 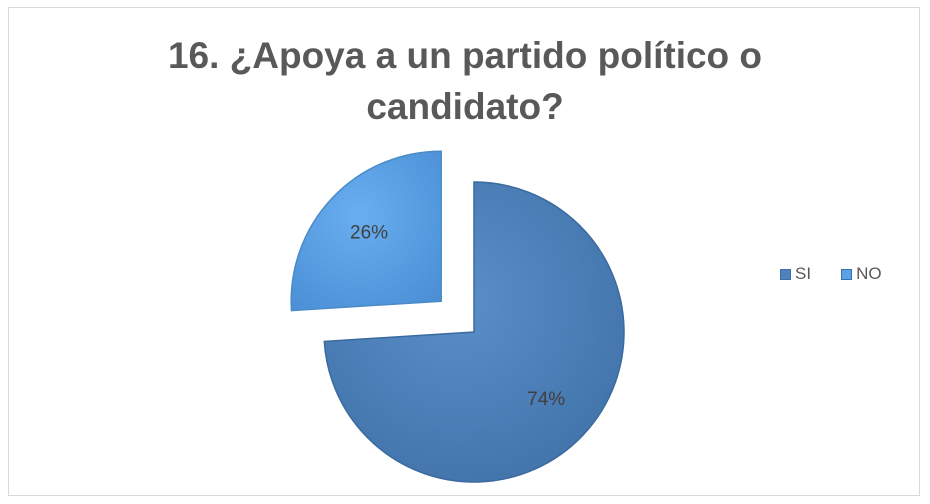 What do you see at coordinates (869, 273) in the screenshot?
I see `legend-label-no: NO` at bounding box center [869, 273].